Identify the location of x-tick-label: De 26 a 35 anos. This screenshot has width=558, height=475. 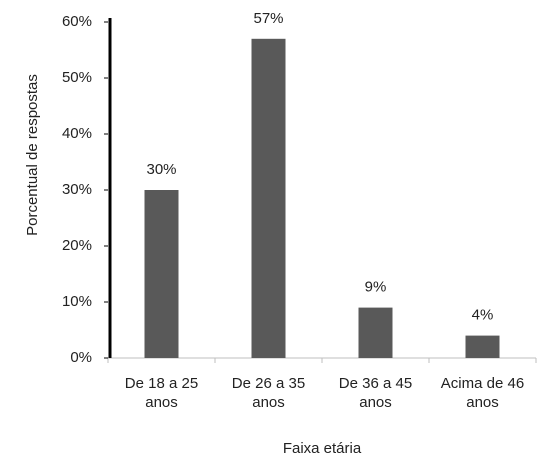
(268, 393).